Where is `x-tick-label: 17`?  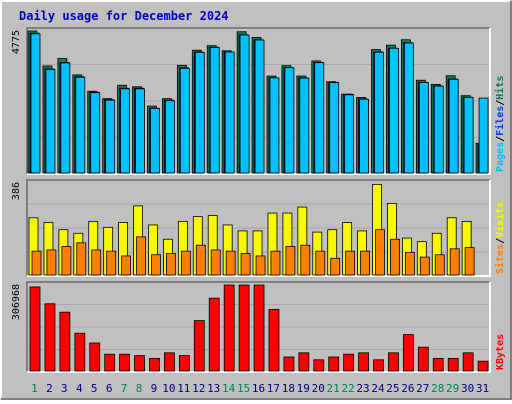
x-tick-label: 17 is located at coordinates (273, 388).